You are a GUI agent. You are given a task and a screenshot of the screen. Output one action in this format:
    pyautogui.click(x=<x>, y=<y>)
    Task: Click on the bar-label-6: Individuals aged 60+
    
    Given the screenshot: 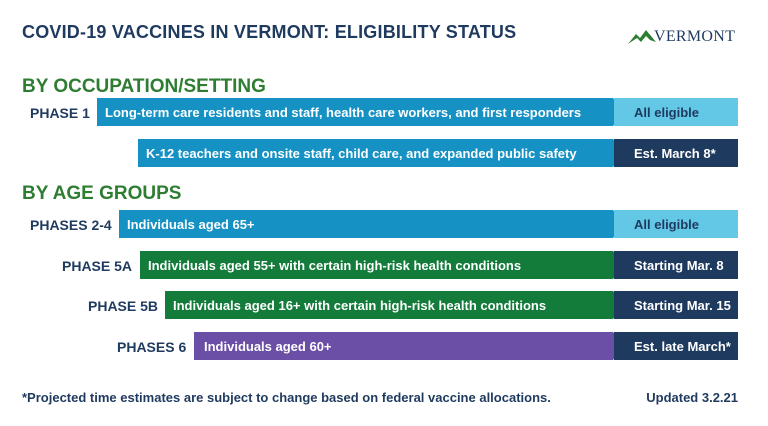 What is the action you would take?
    pyautogui.click(x=268, y=346)
    